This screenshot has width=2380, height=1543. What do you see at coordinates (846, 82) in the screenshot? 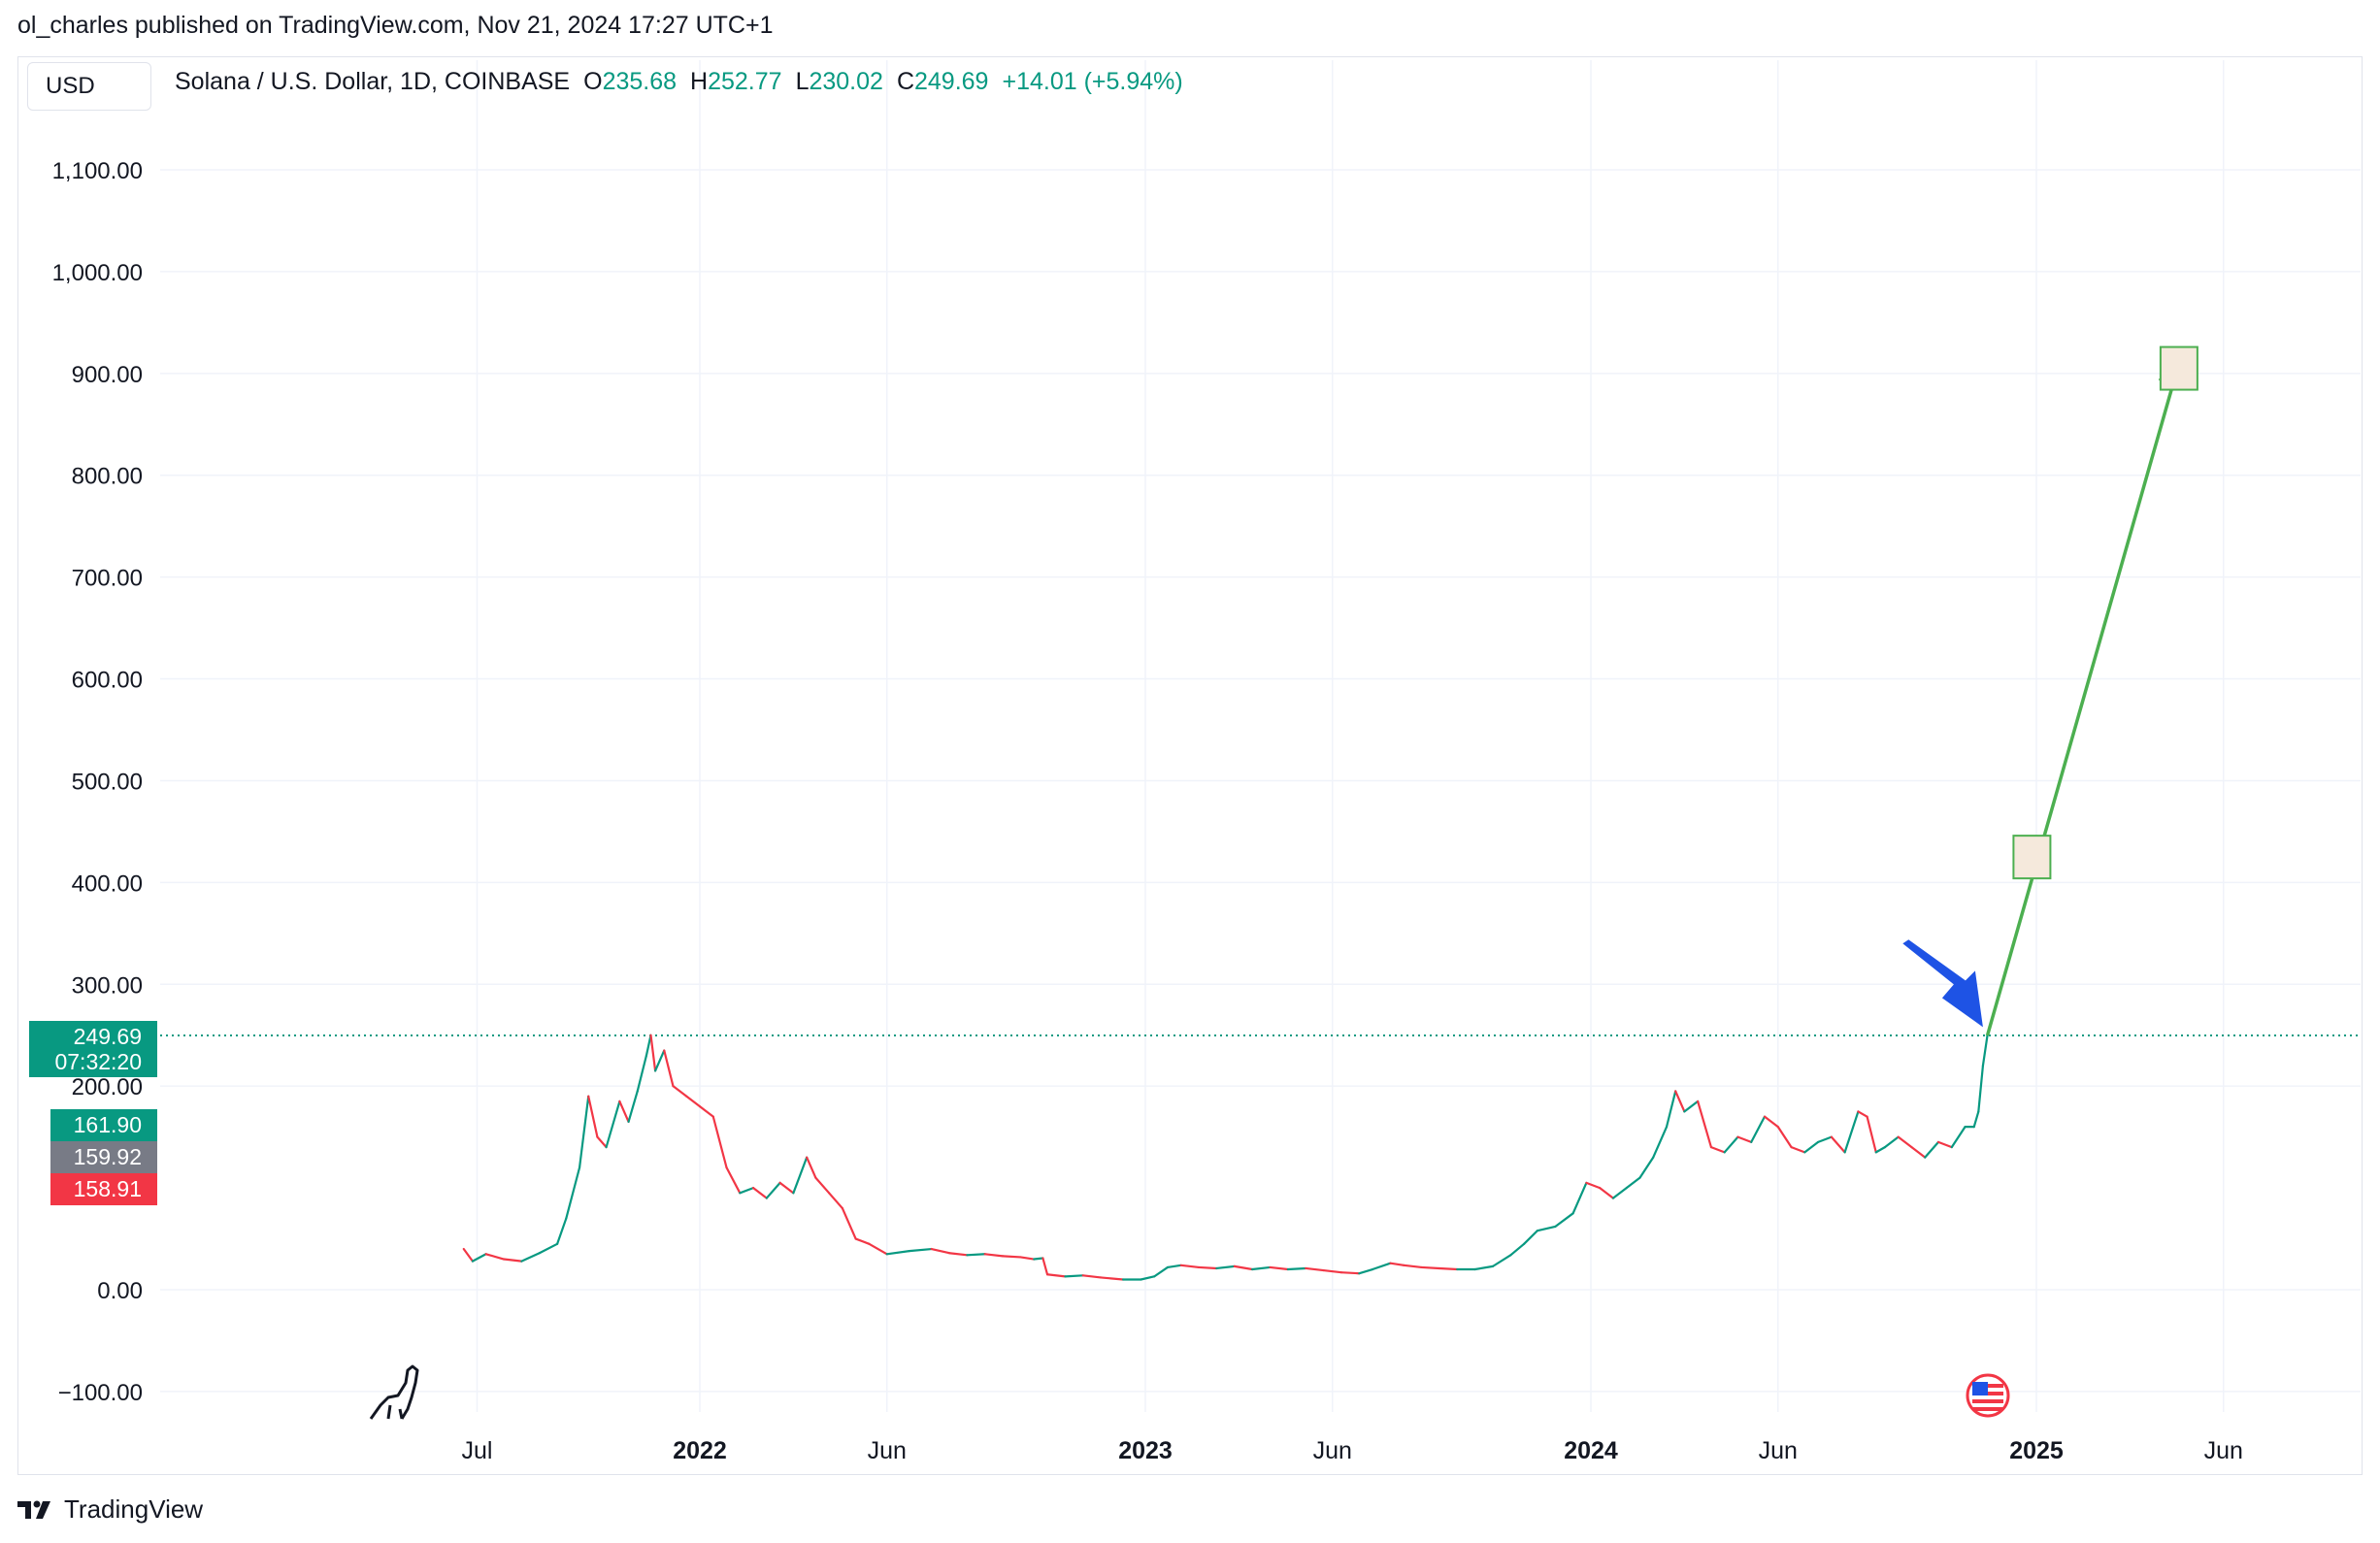
I see `legend-low-value: 230.02` at bounding box center [846, 82].